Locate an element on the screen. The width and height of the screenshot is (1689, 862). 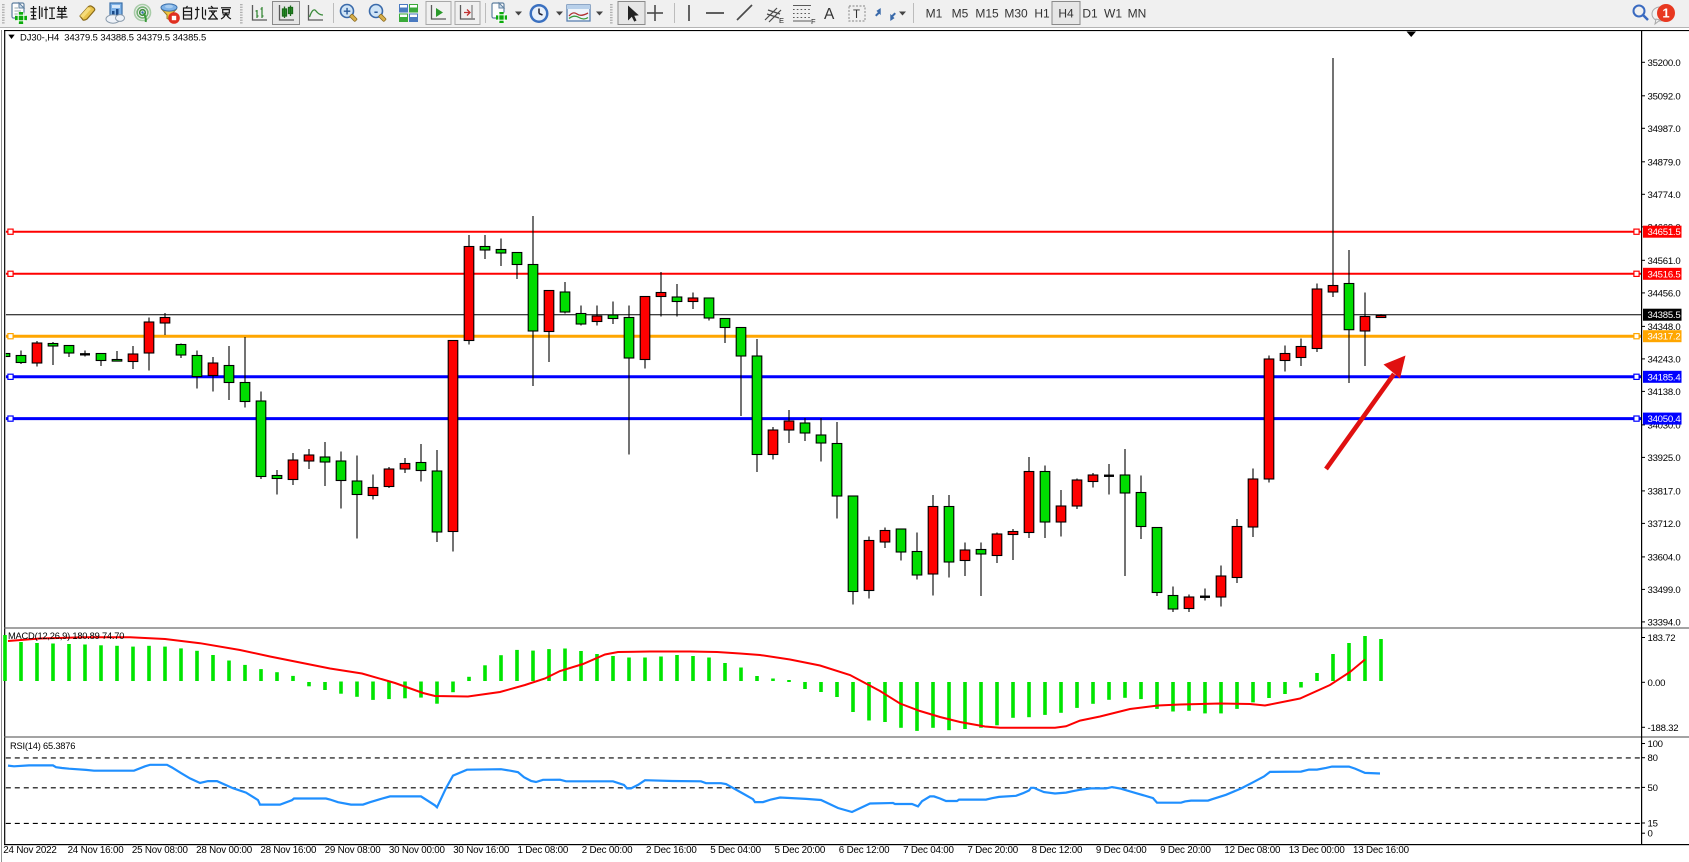
svg-text: 1 Dec 08:00 is located at coordinates (542, 850).